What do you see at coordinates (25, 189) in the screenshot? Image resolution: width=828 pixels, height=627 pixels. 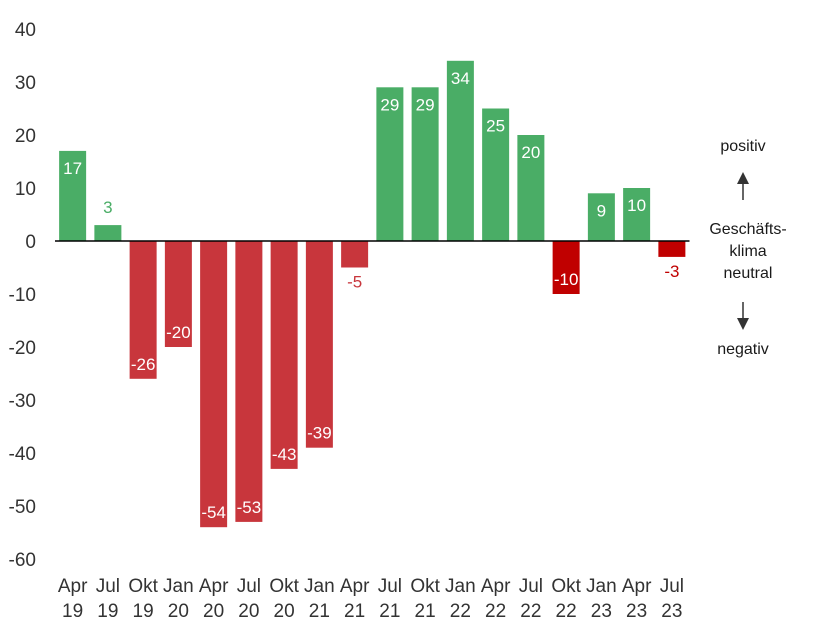 I see `y-tick-label: 10` at bounding box center [25, 189].